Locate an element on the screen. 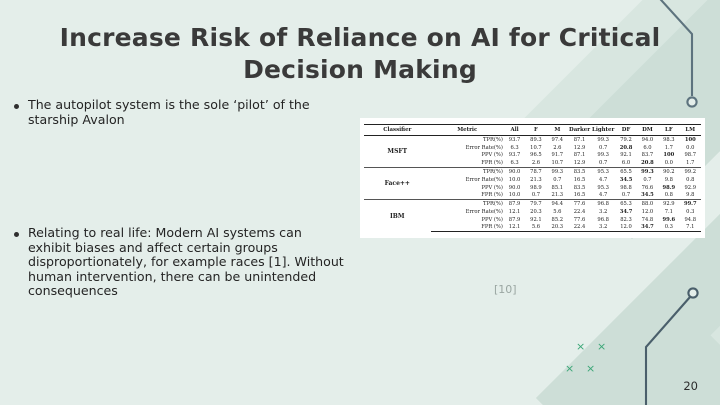 The height and width of the screenshot is (405, 720). table-cell-value: 0.0 is located at coordinates (690, 147).